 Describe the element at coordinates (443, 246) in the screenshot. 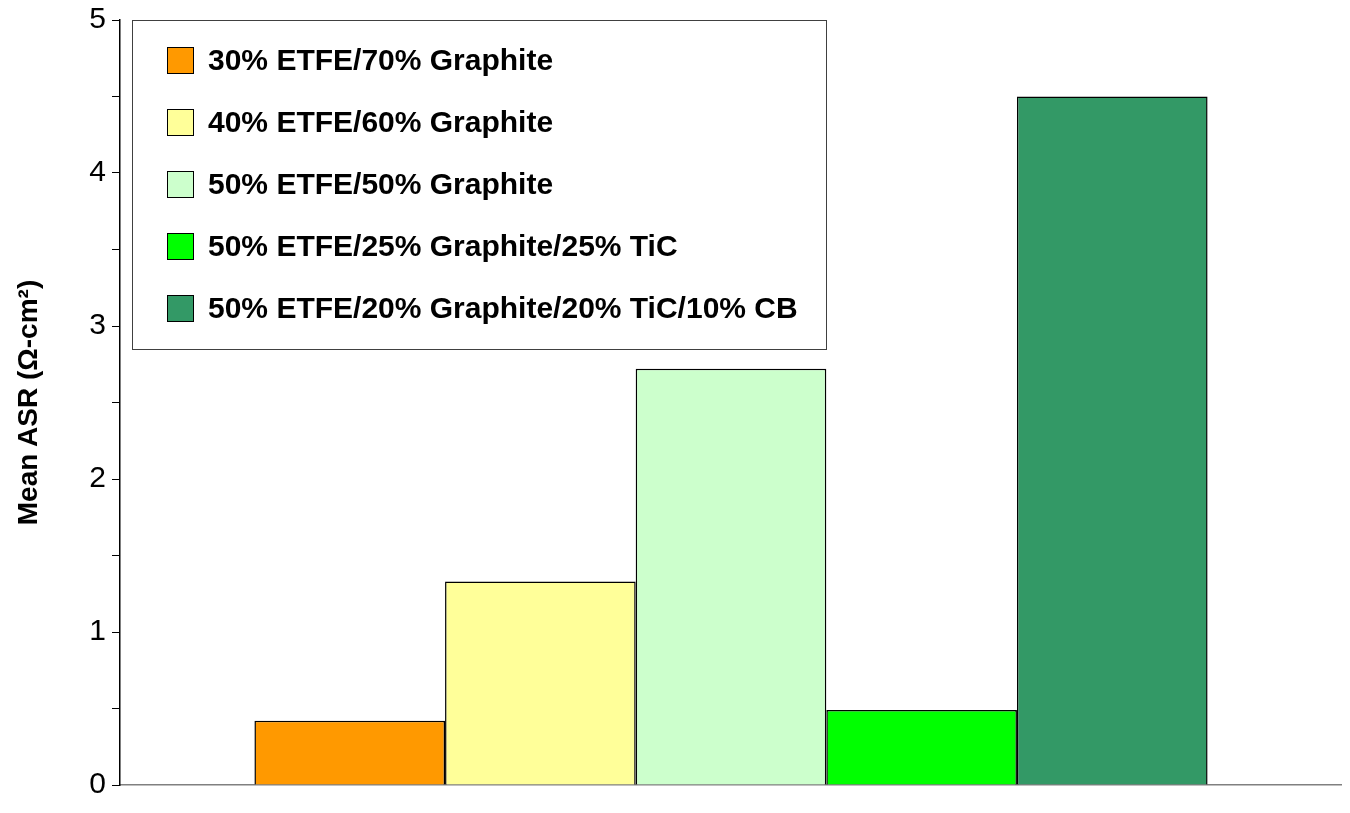

I see `legend-label: 50% ETFE/25% Graphite/25% TiC` at that location.